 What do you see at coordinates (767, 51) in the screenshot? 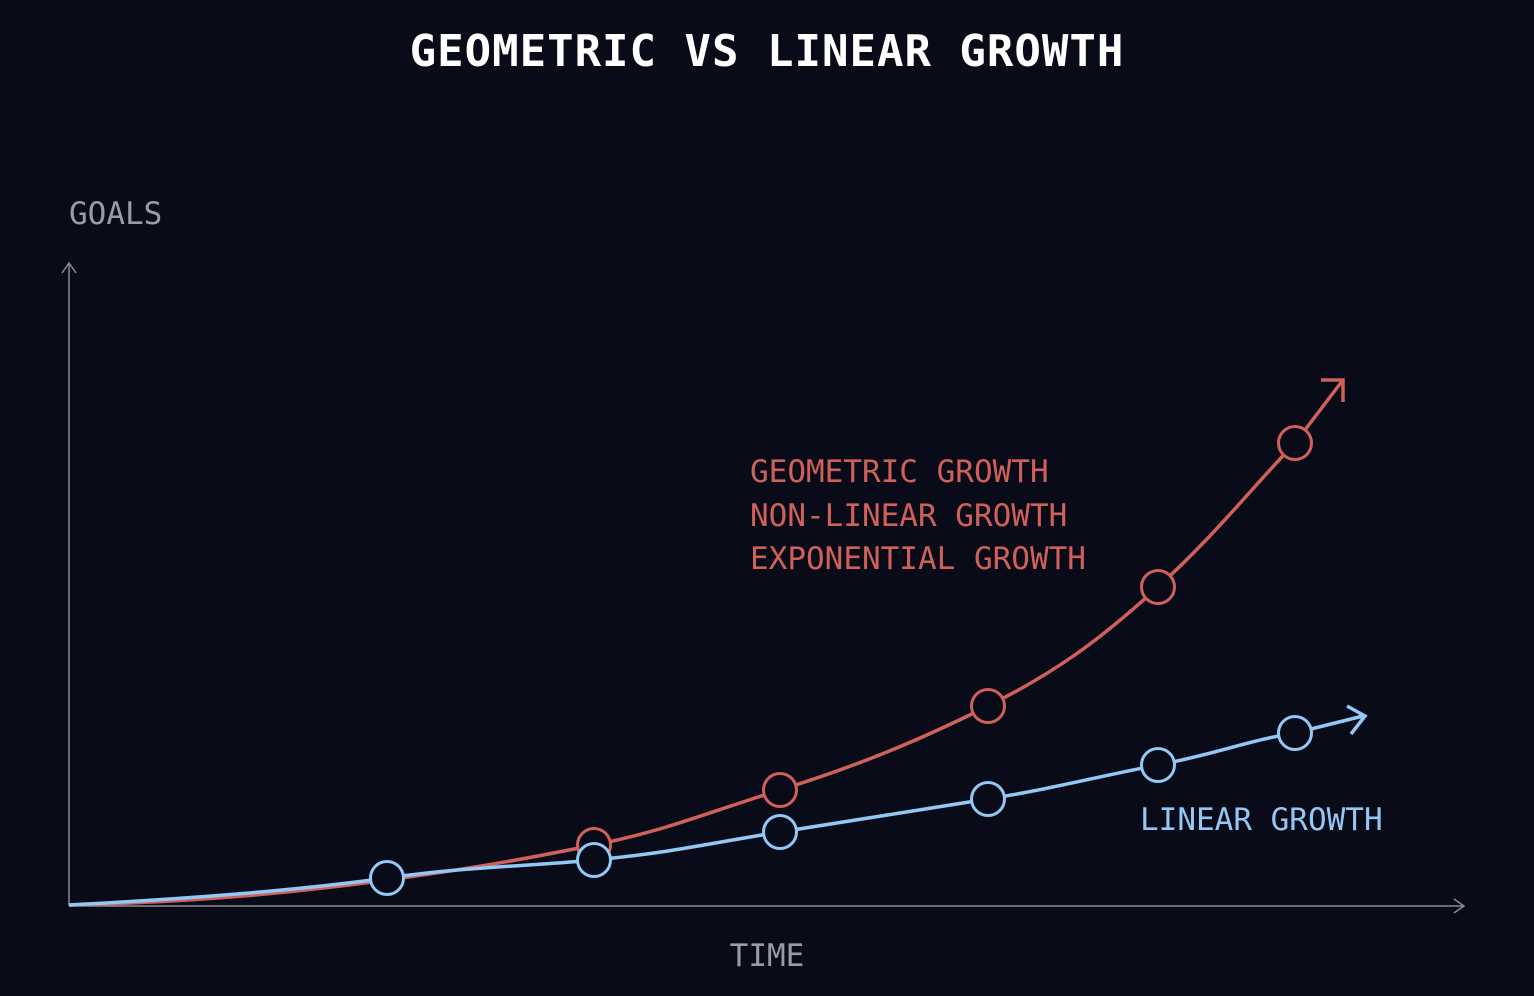
I see `page-title: GEOMETRIC VS LINEAR GROWTH` at bounding box center [767, 51].